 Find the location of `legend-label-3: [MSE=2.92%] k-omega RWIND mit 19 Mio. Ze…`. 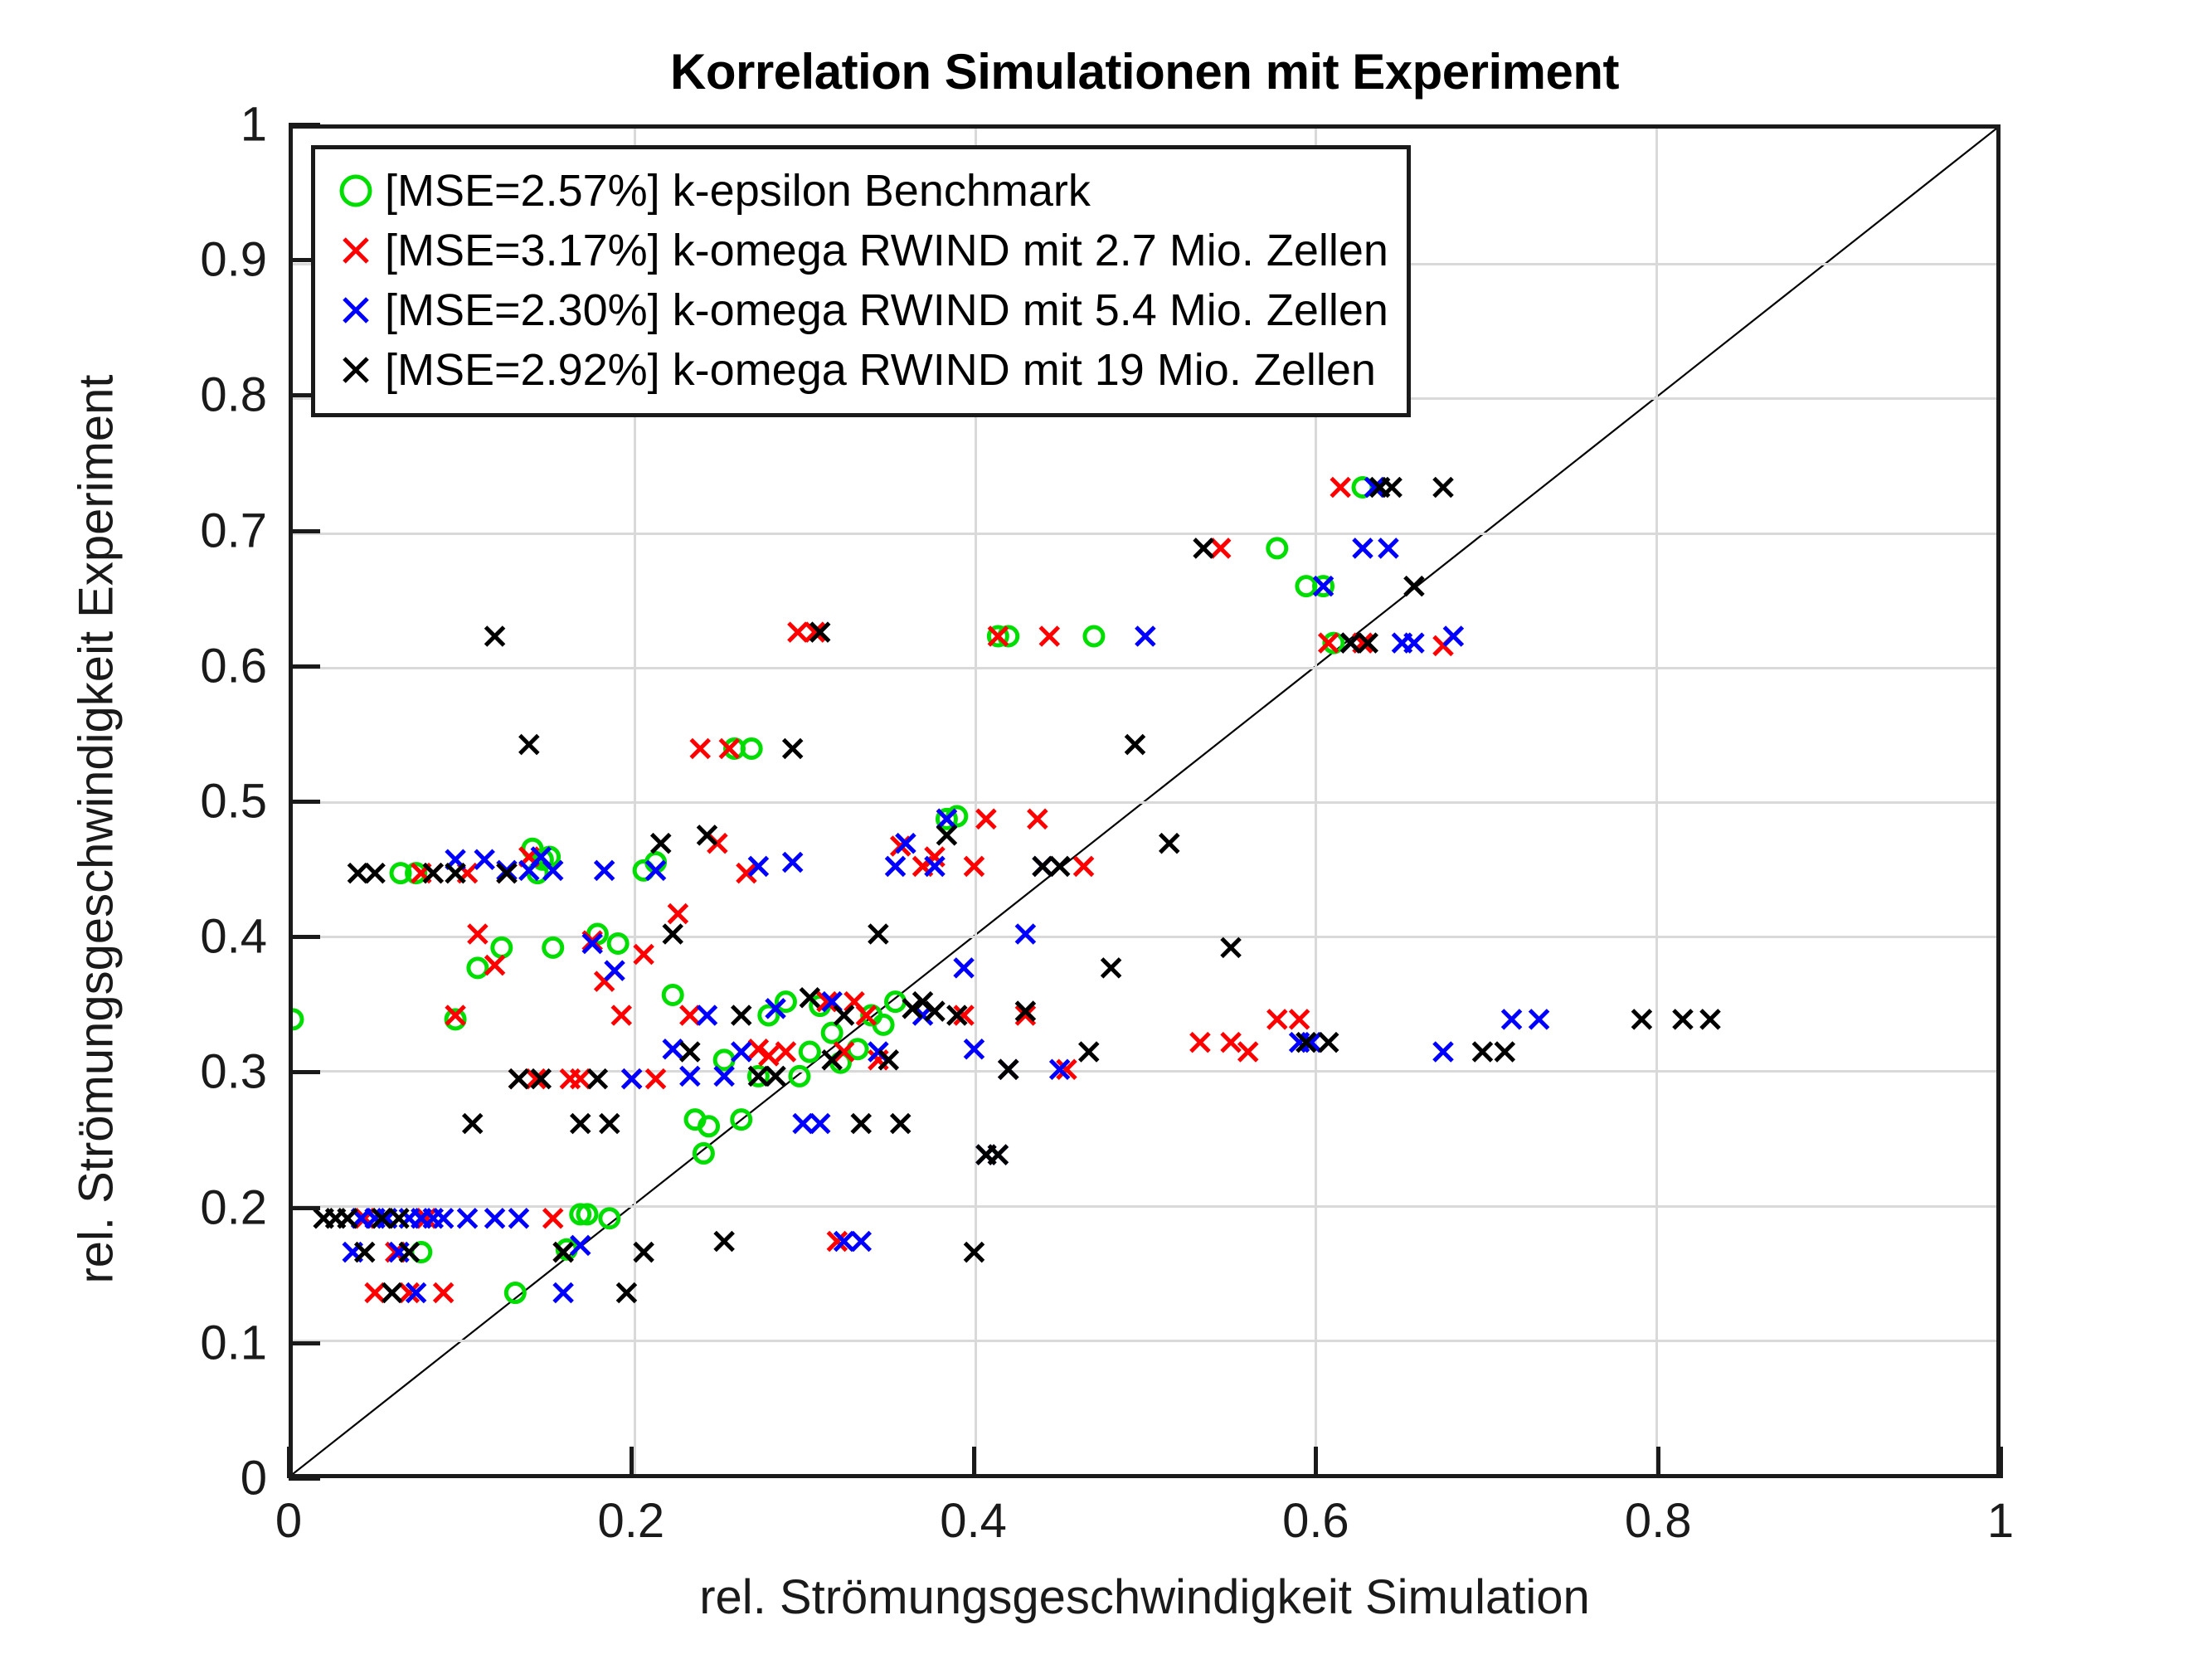

legend-label-3: [MSE=2.92%] k-omega RWIND mit 19 Mio. Ze… is located at coordinates (881, 370).